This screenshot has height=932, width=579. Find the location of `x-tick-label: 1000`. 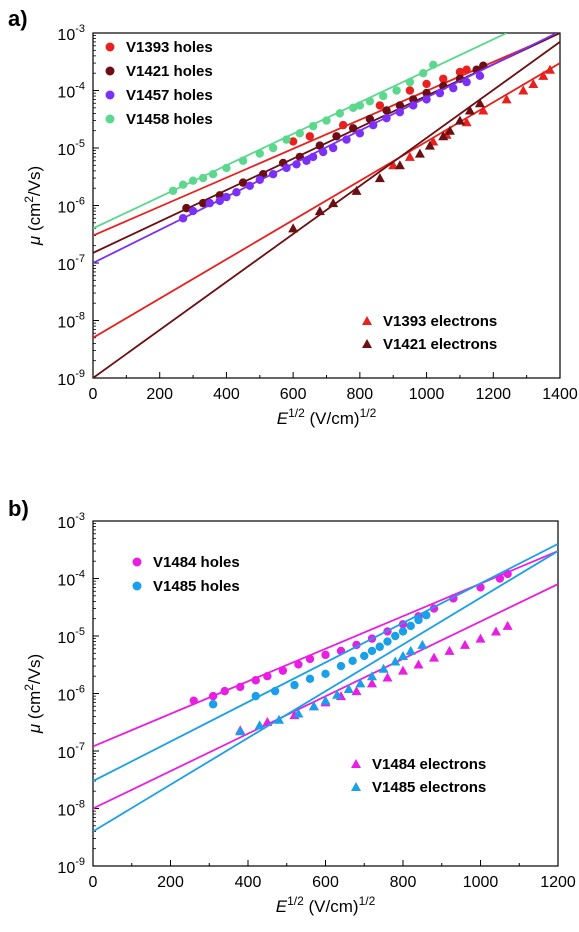

x-tick-label: 1000 is located at coordinates (427, 394).